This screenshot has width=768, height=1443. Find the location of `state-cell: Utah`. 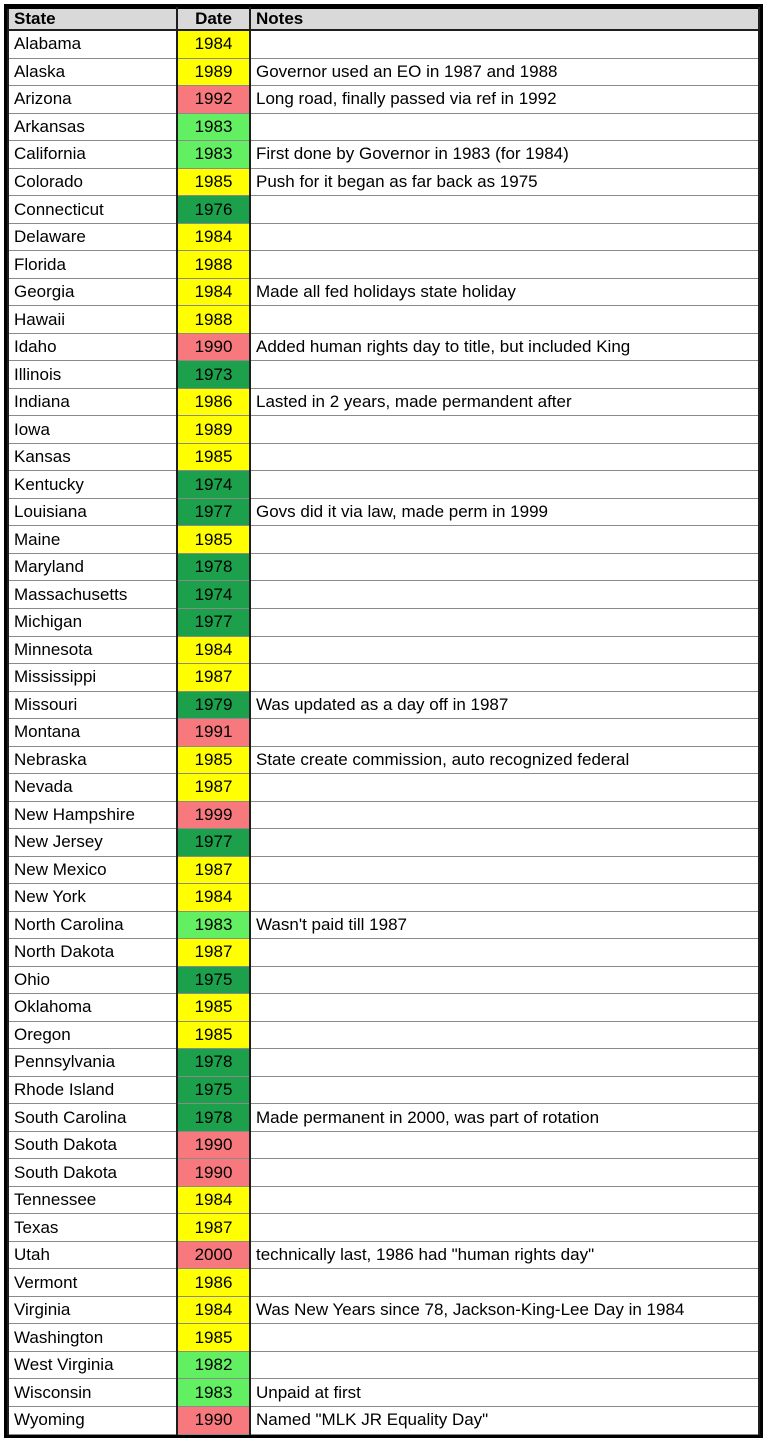

state-cell: Utah is located at coordinates (92, 1255).